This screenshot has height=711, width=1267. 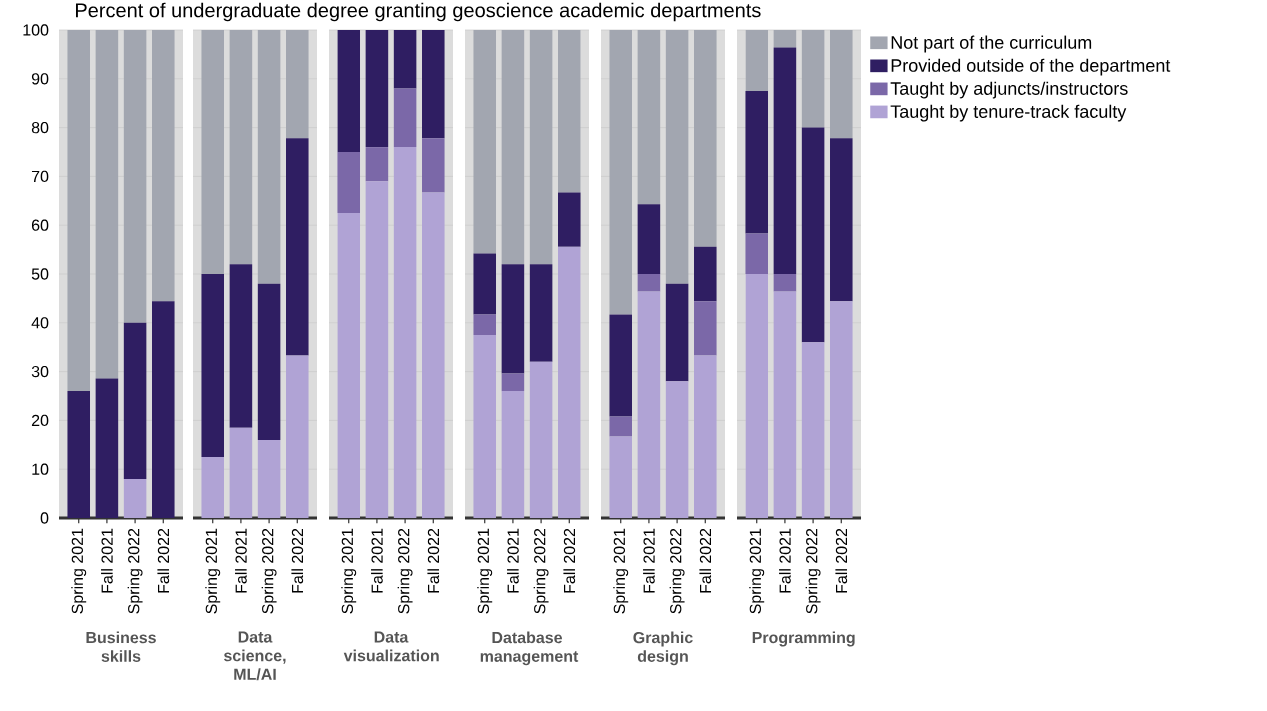 What do you see at coordinates (1008, 113) in the screenshot?
I see `legend-label: Taught by tenure-track faculty` at bounding box center [1008, 113].